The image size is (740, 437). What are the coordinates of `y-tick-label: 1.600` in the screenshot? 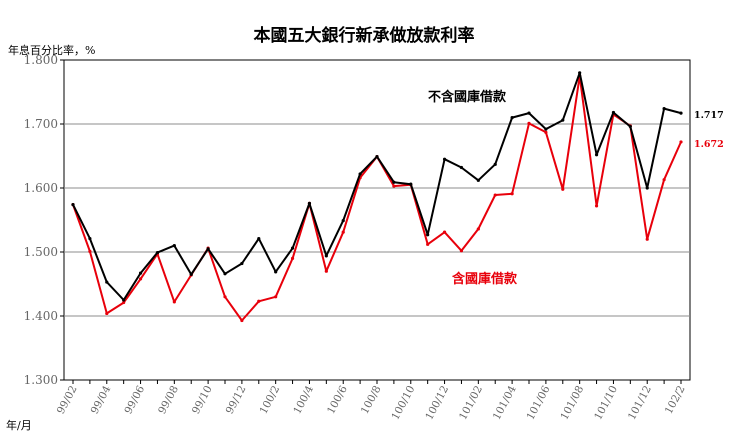 It's located at (41, 188).